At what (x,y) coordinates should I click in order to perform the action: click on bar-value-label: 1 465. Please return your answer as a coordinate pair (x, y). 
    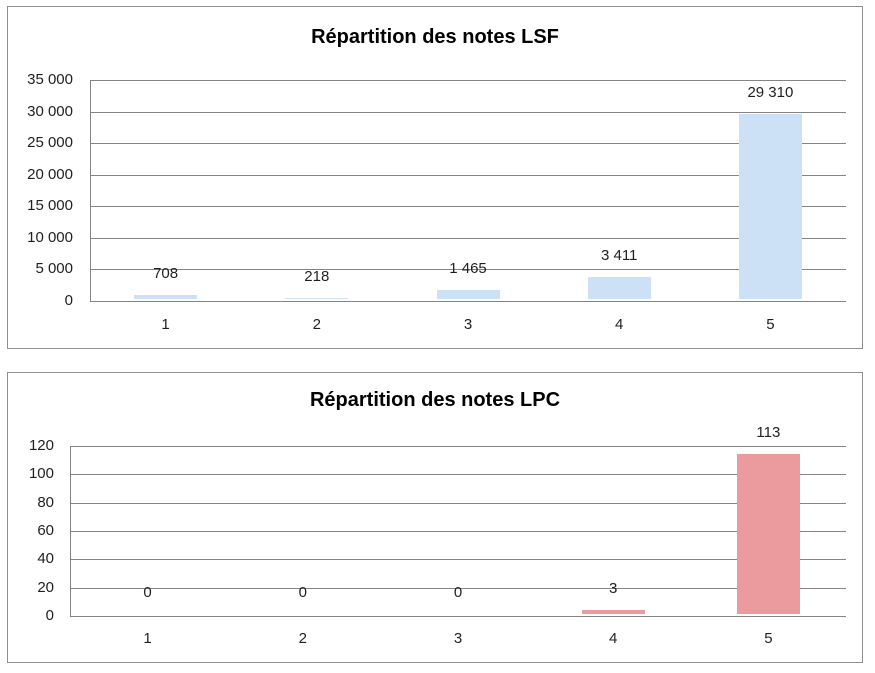
    Looking at the image, I should click on (468, 268).